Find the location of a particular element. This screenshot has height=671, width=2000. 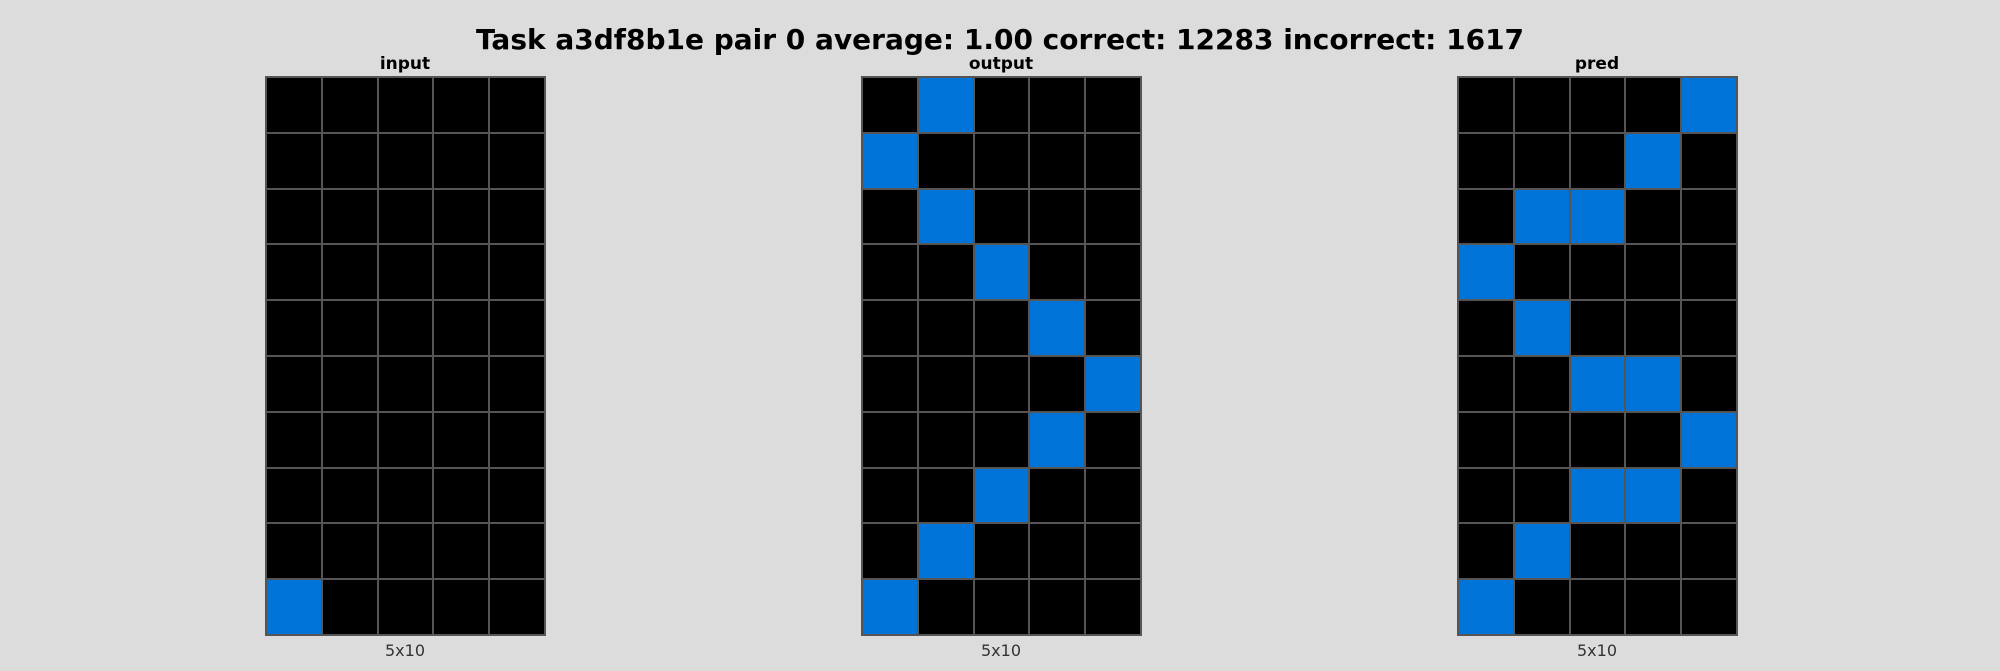

output-panel: output 5x10 is located at coordinates (1001, 357).